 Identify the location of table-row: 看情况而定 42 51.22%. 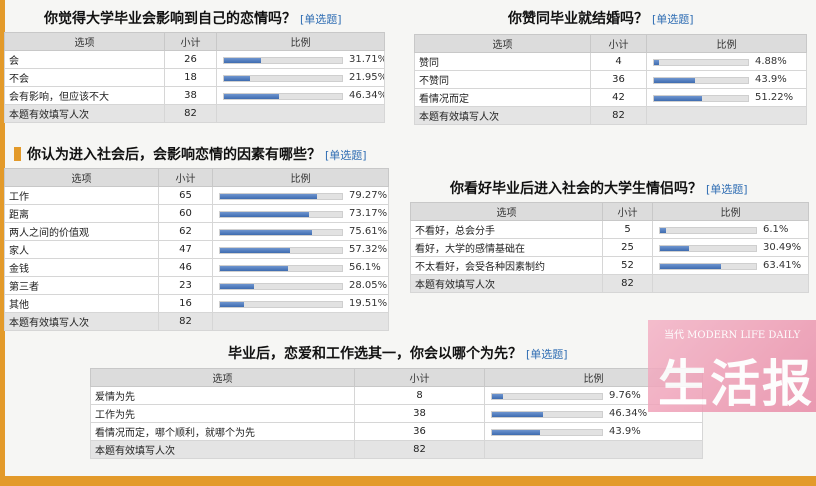
(610, 97).